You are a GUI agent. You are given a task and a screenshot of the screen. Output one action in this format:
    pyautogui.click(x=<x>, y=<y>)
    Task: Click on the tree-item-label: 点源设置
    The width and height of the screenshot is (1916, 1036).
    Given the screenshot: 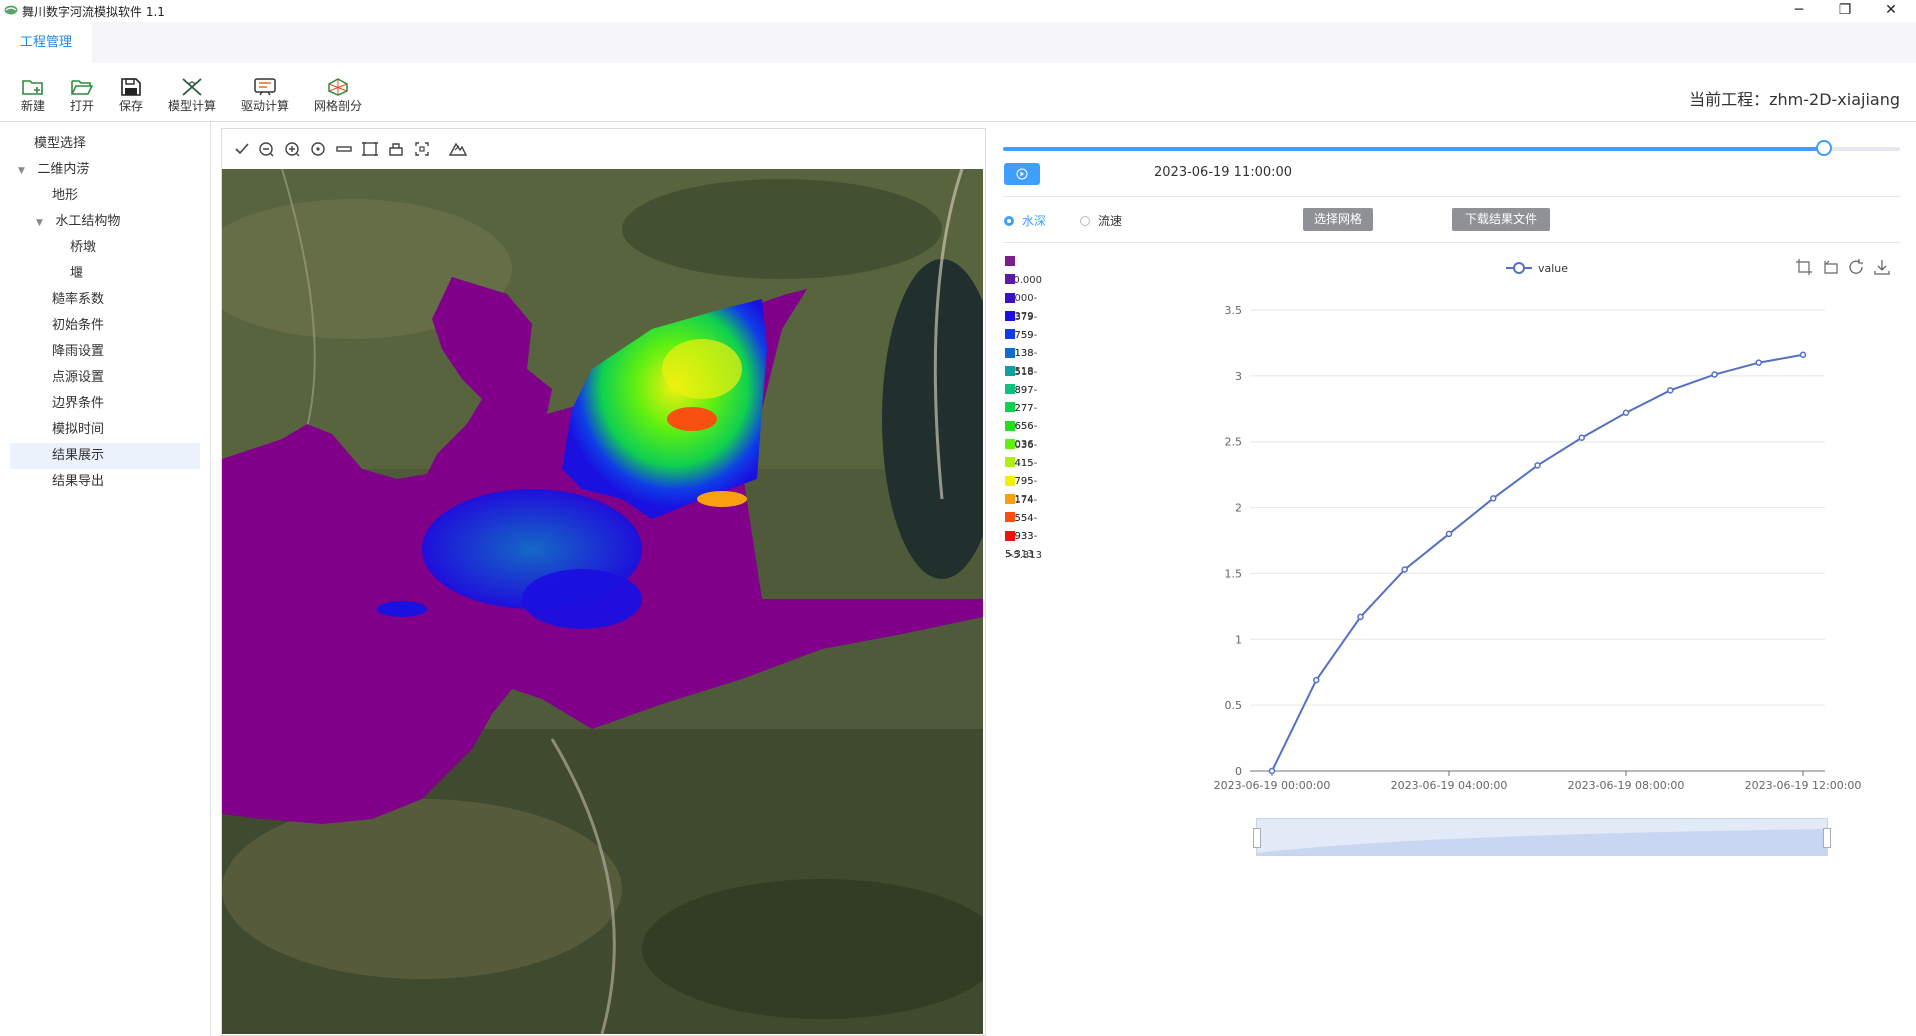 What is the action you would take?
    pyautogui.click(x=78, y=377)
    